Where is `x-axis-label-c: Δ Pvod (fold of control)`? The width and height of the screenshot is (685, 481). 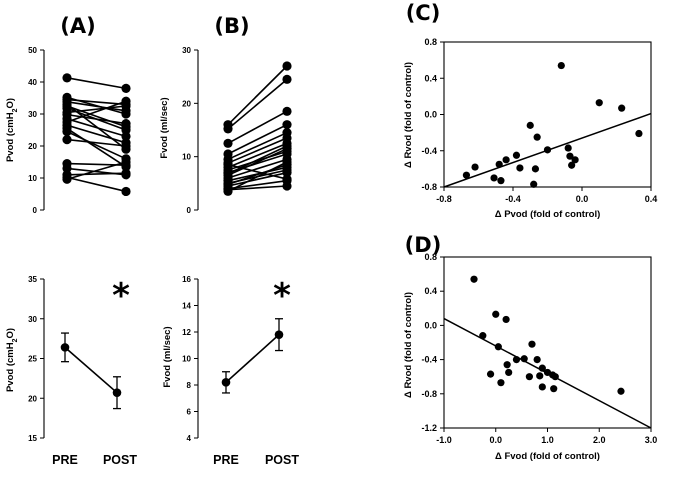 x-axis-label-c: Δ Pvod (fold of control) is located at coordinates (548, 214).